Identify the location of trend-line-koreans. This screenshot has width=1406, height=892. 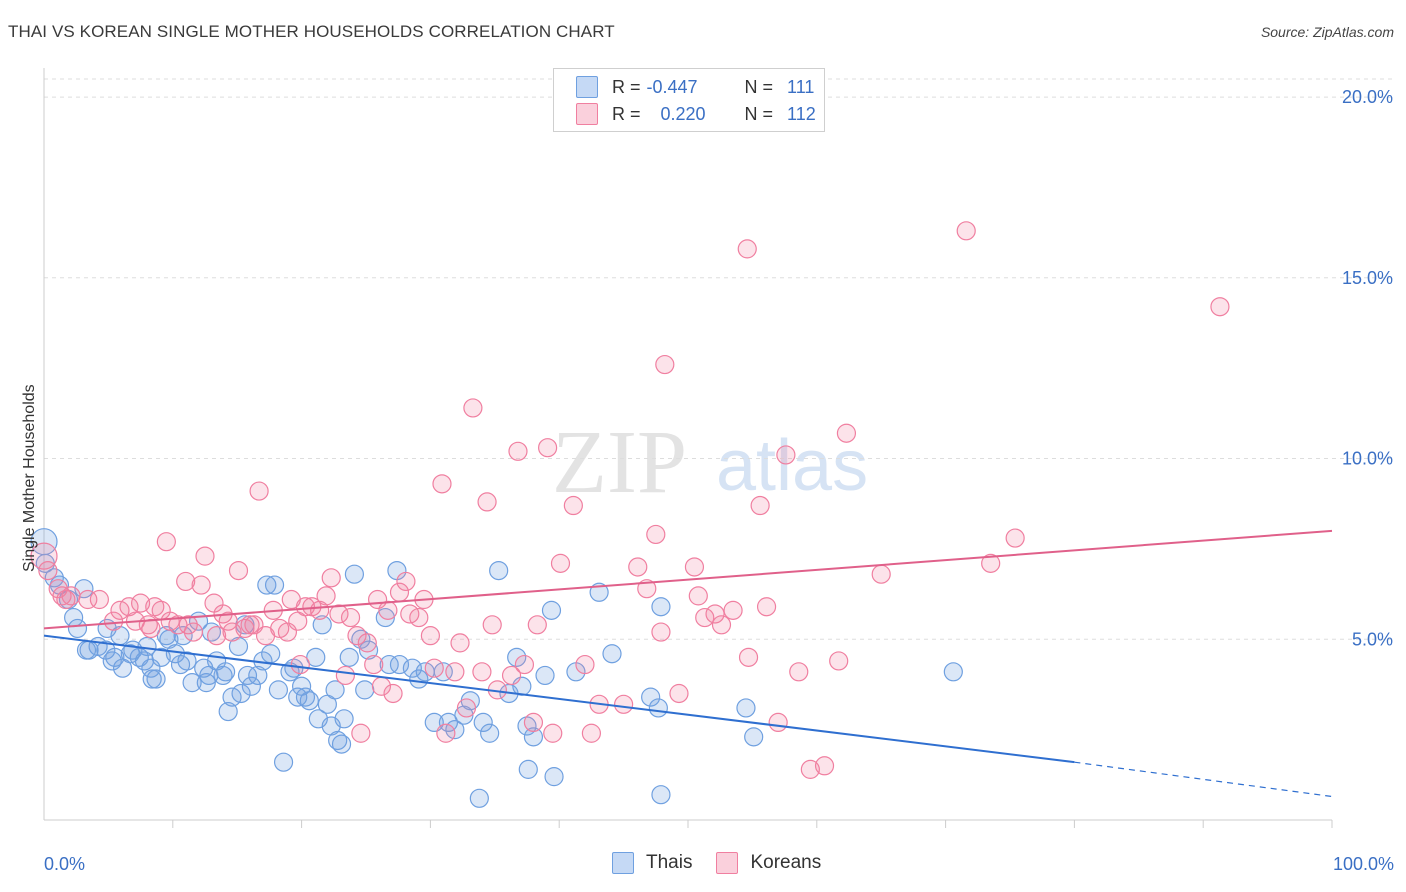
(688, 579).